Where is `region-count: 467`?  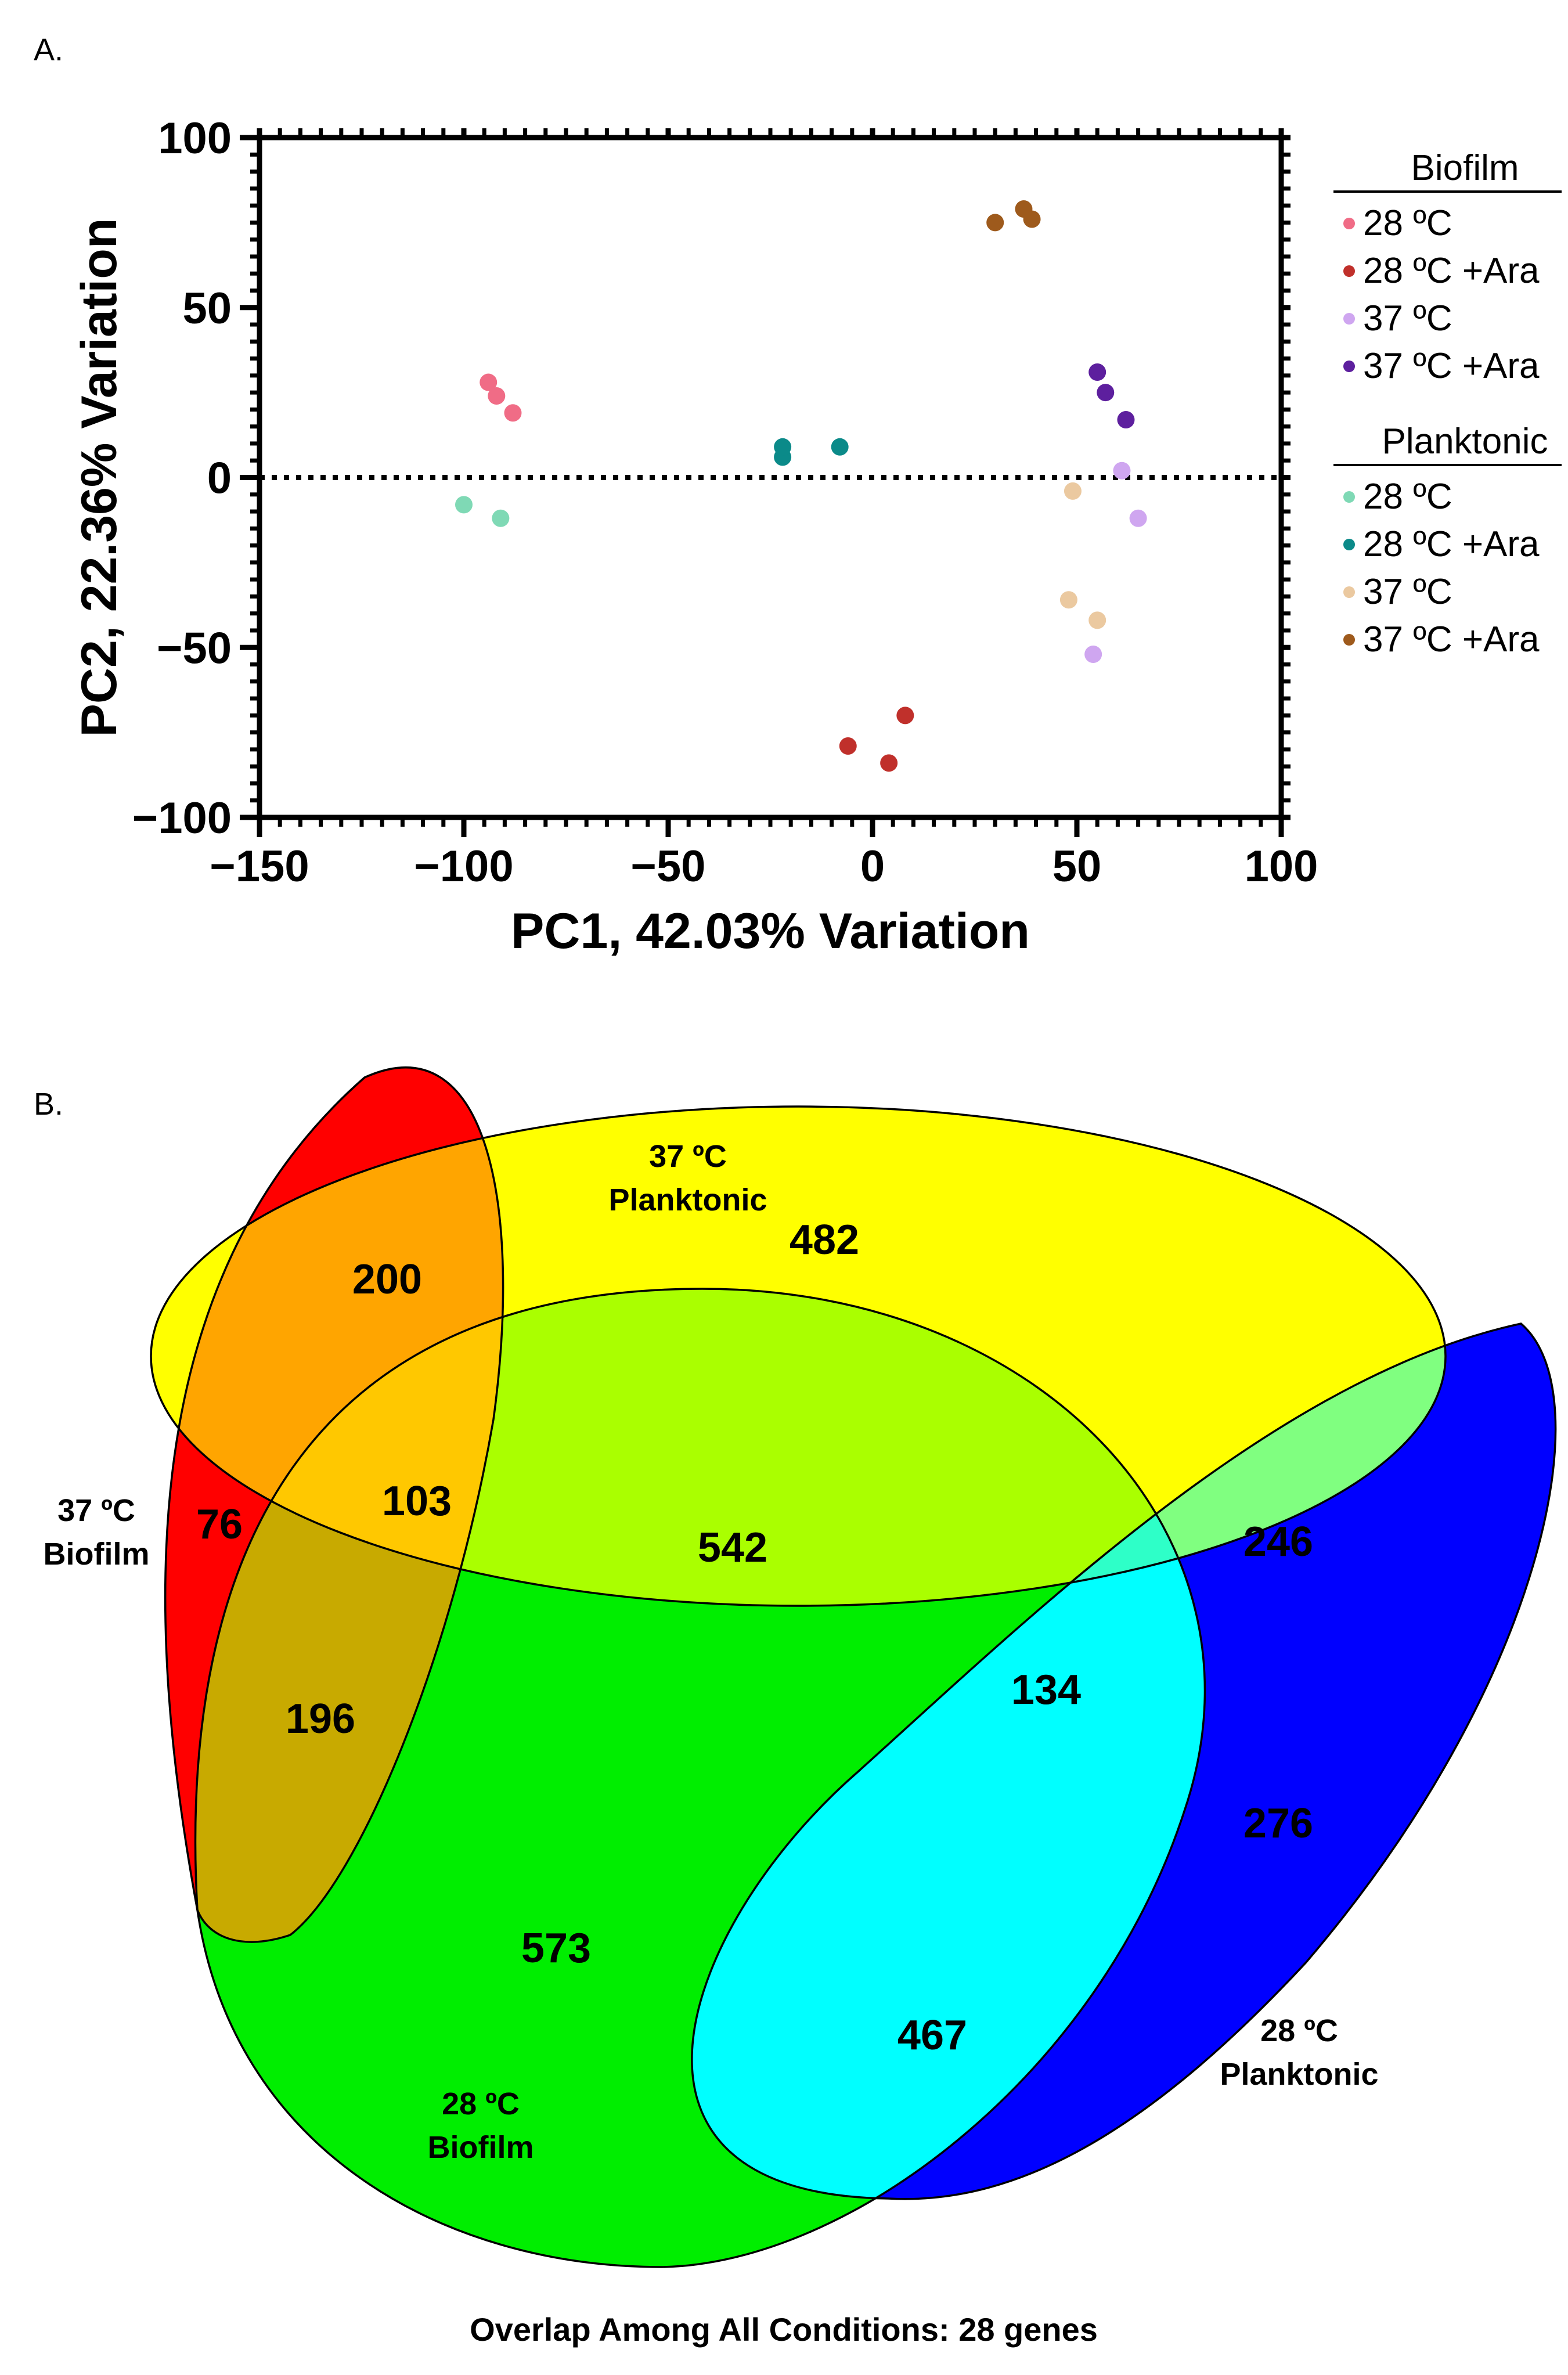 region-count: 467 is located at coordinates (932, 2035).